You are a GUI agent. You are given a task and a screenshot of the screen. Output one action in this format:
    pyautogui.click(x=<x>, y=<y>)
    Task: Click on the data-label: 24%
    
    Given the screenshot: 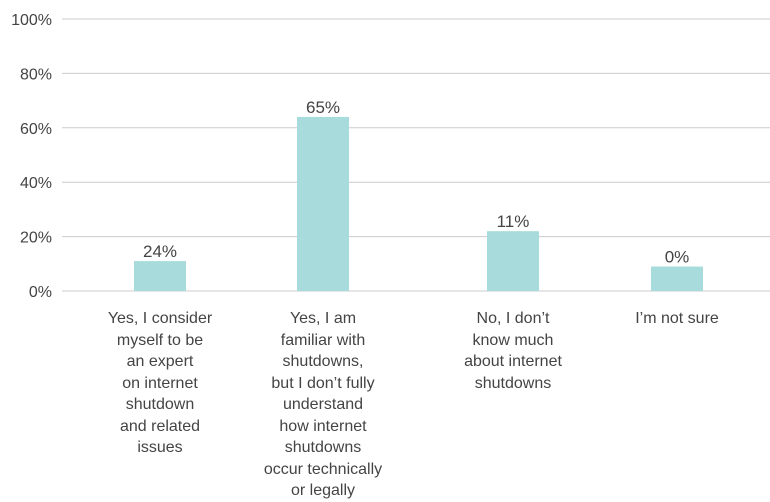 What is the action you would take?
    pyautogui.click(x=160, y=251)
    